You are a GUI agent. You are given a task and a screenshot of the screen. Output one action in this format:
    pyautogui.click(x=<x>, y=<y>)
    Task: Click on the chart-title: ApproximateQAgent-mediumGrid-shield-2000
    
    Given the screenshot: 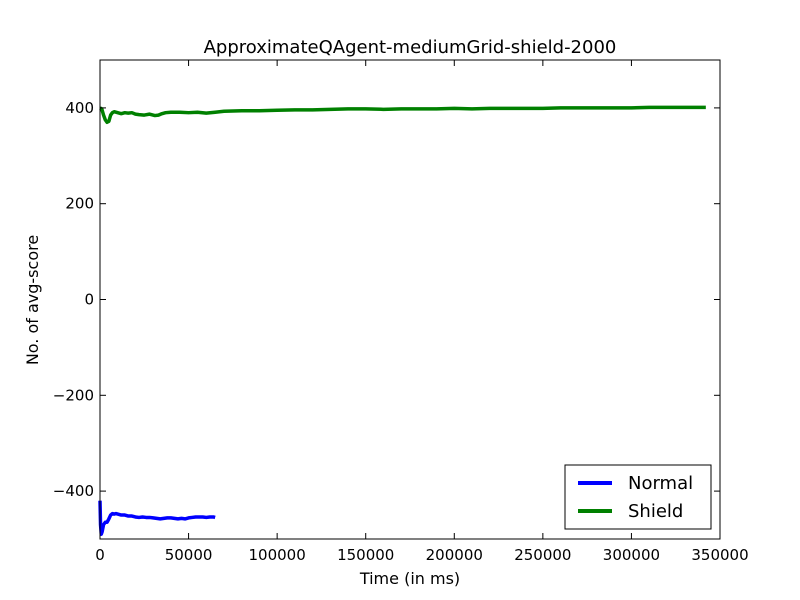 What is the action you would take?
    pyautogui.click(x=410, y=47)
    